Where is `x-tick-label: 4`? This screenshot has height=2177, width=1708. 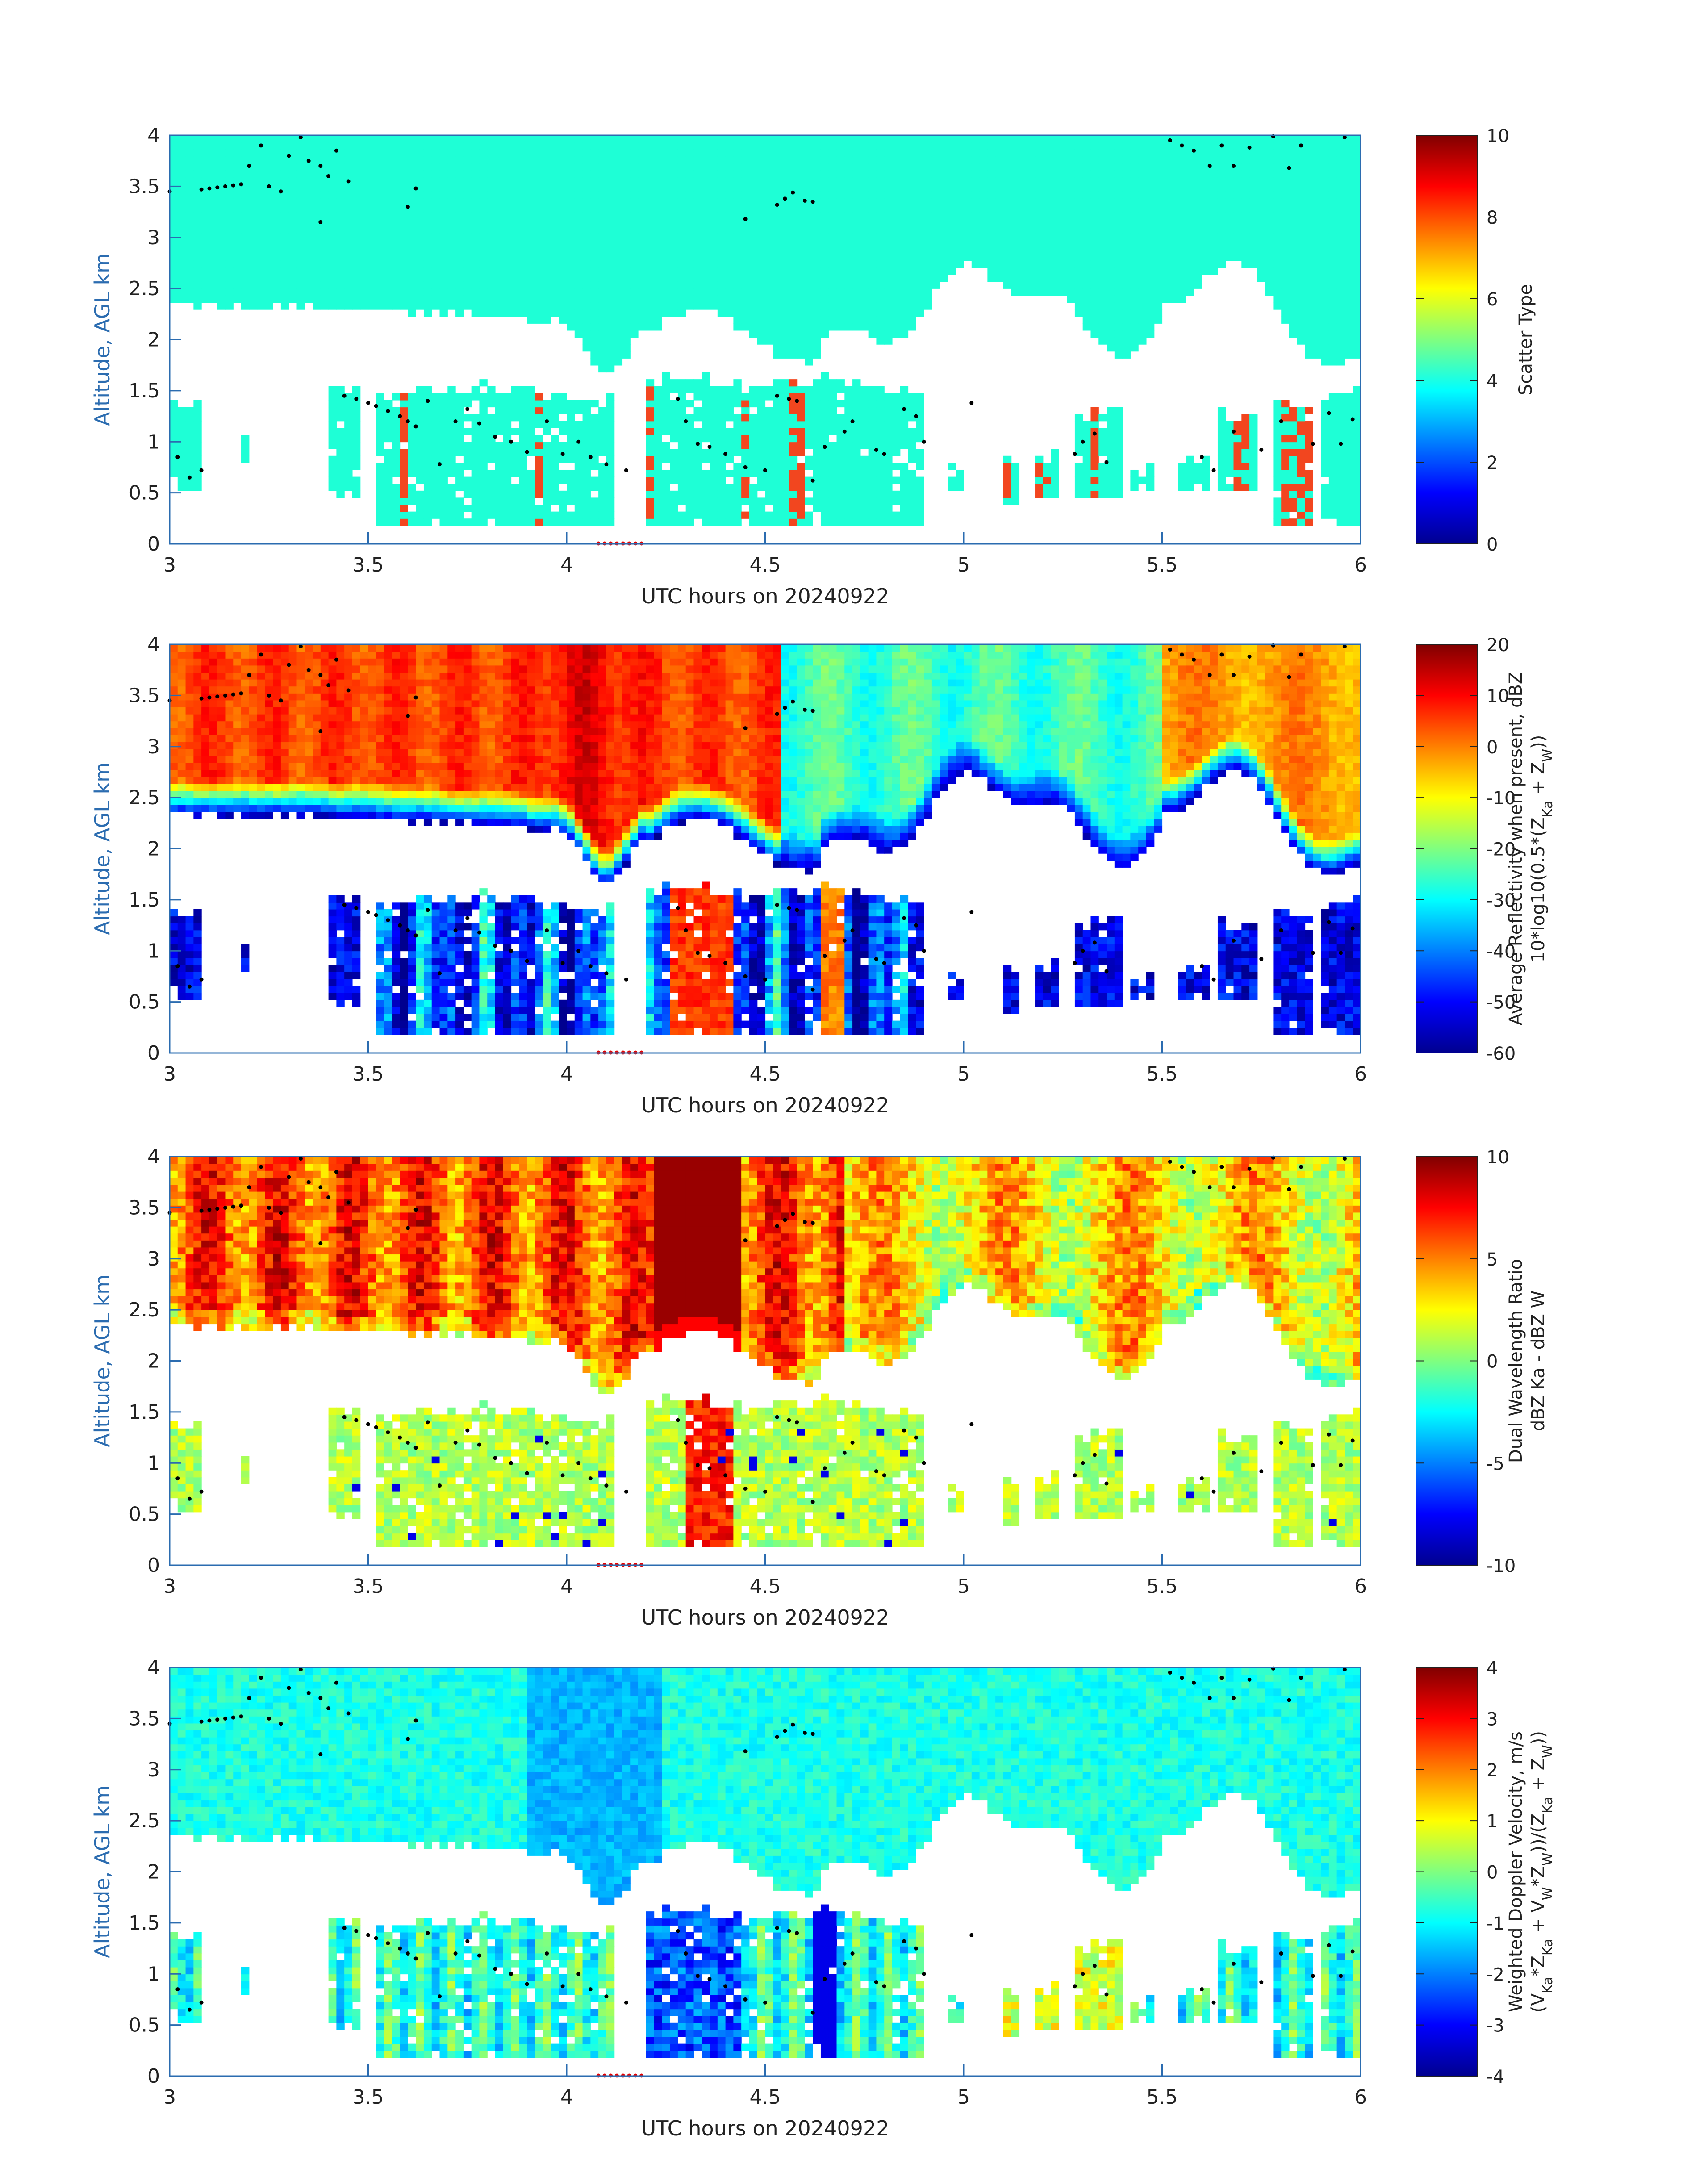
x-tick-label: 4 is located at coordinates (566, 1074).